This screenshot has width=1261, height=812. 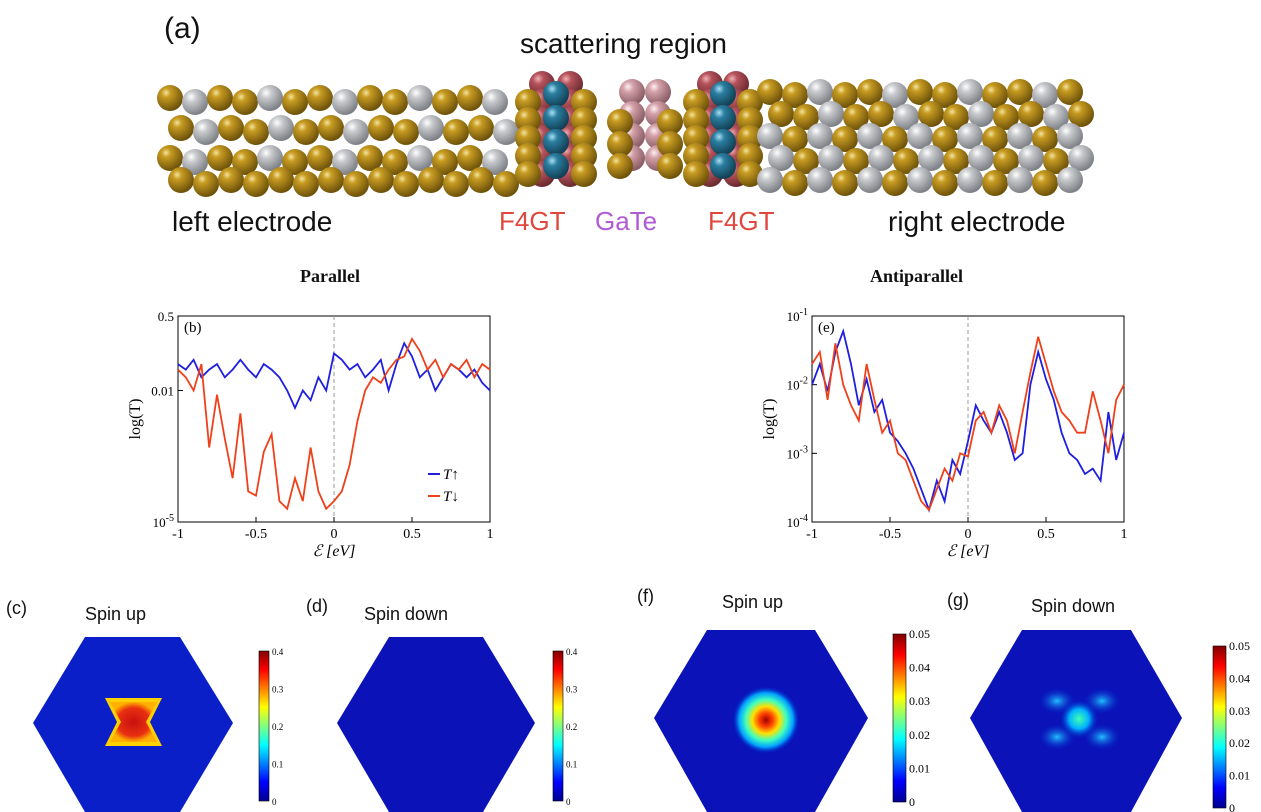 What do you see at coordinates (532, 221) in the screenshot?
I see `f4gt-left-label: F4GT` at bounding box center [532, 221].